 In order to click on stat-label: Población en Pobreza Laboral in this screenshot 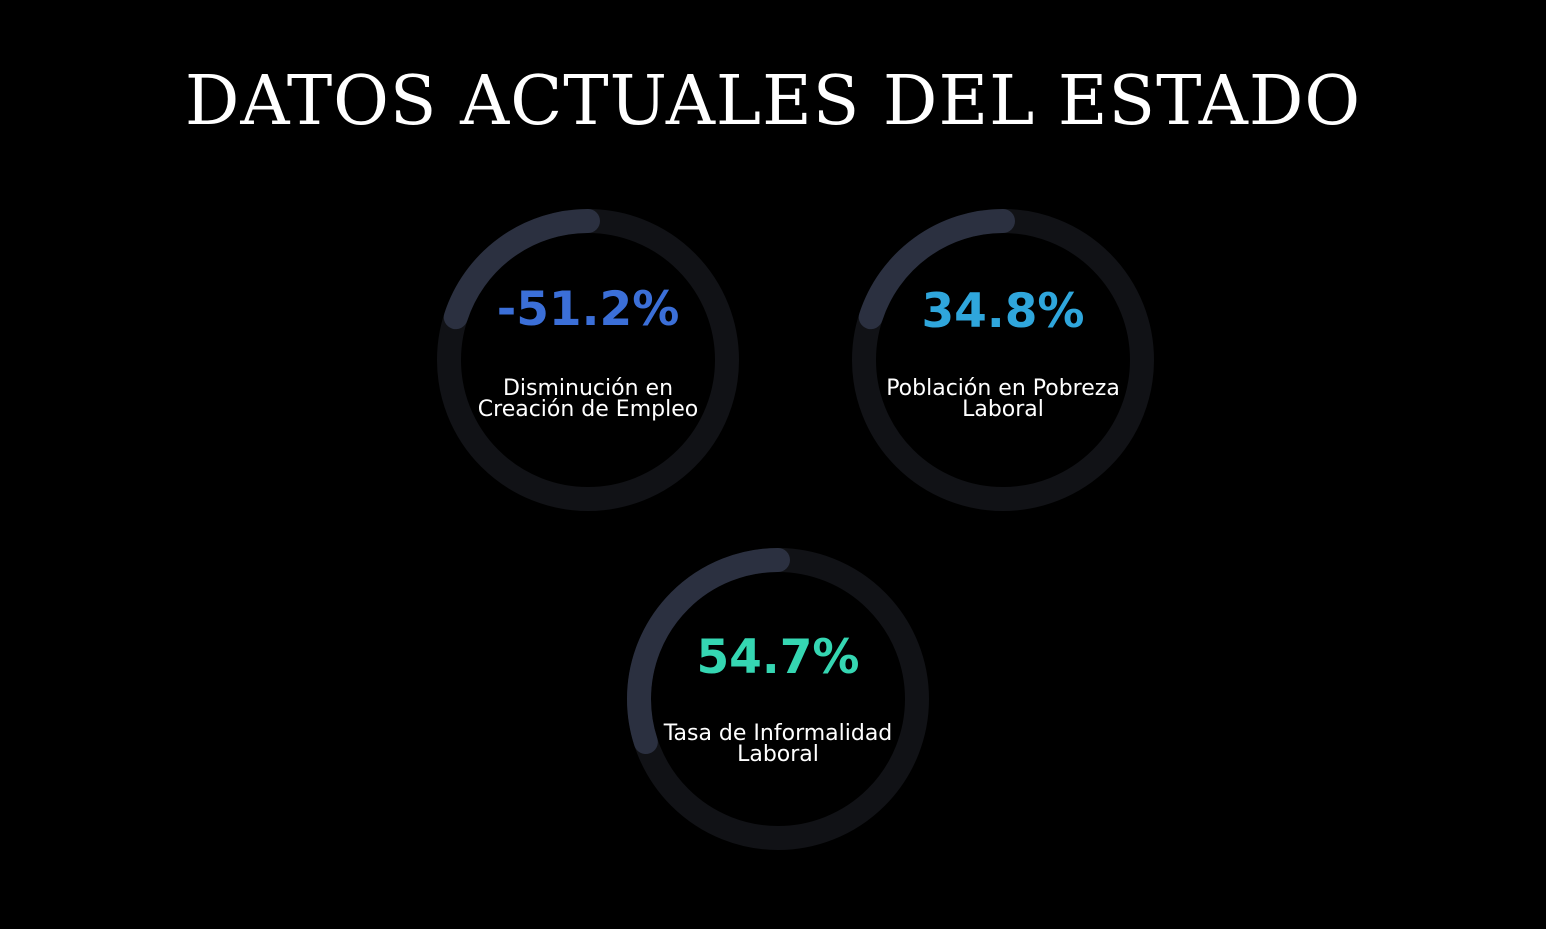, I will do `click(1003, 399)`.